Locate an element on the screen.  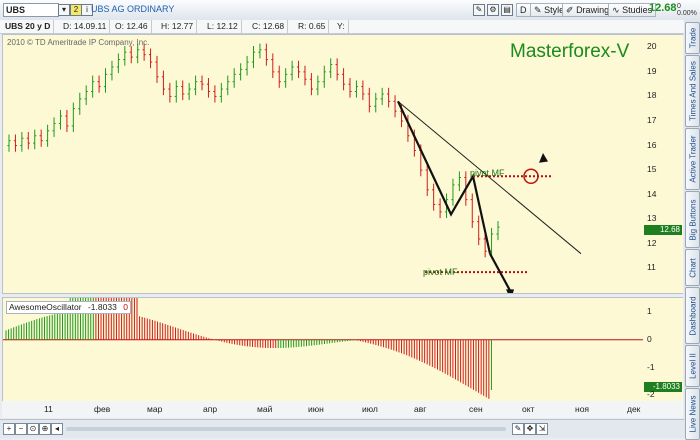
zoom-in-icon: + is located at coordinates (9, 429).